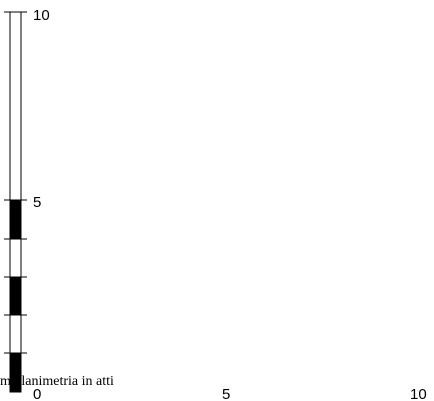 This screenshot has height=401, width=434. Describe the element at coordinates (41, 15) in the screenshot. I see `scale-label-top: 10` at that location.